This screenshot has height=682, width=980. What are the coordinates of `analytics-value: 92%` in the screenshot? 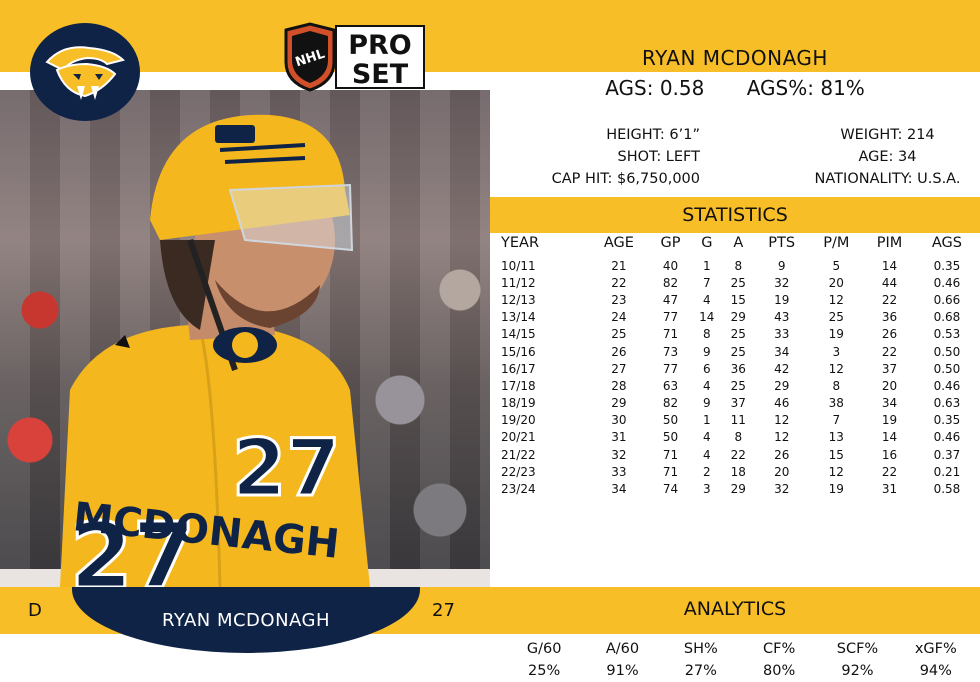 It's located at (857, 671).